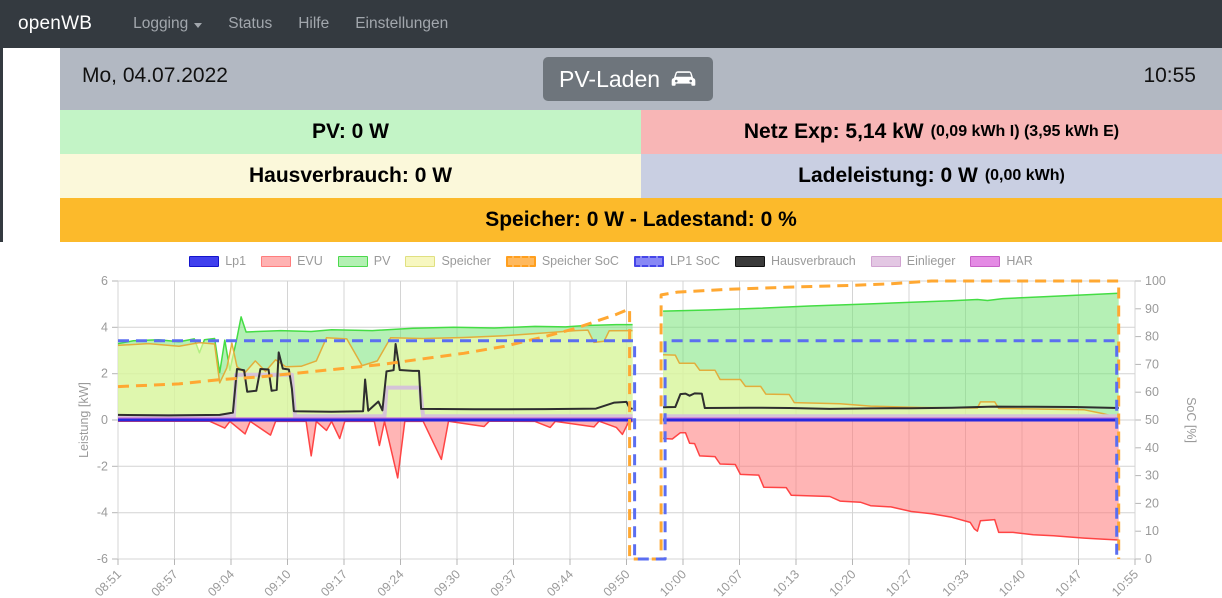 This screenshot has width=1222, height=598. What do you see at coordinates (673, 582) in the screenshot?
I see `svg-text: 10:00` at bounding box center [673, 582].